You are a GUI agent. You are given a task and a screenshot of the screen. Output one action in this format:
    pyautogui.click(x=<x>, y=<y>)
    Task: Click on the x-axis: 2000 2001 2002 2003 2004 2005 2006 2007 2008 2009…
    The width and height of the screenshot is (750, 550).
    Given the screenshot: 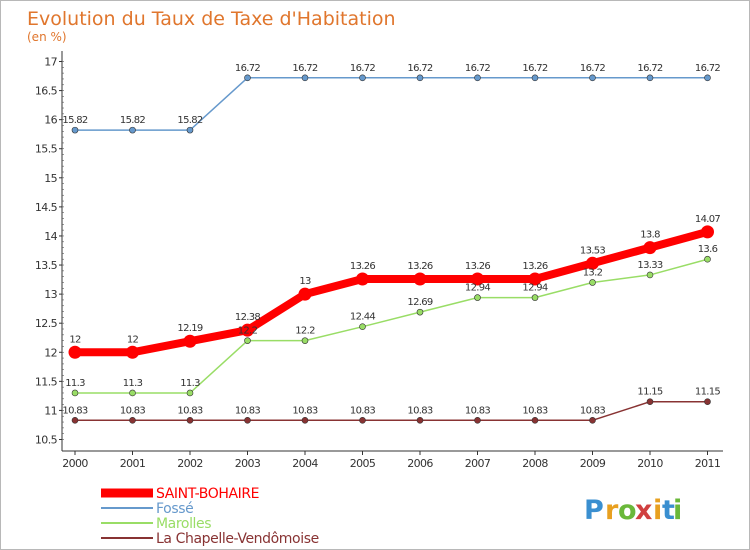 What is the action you would take?
    pyautogui.click(x=392, y=460)
    